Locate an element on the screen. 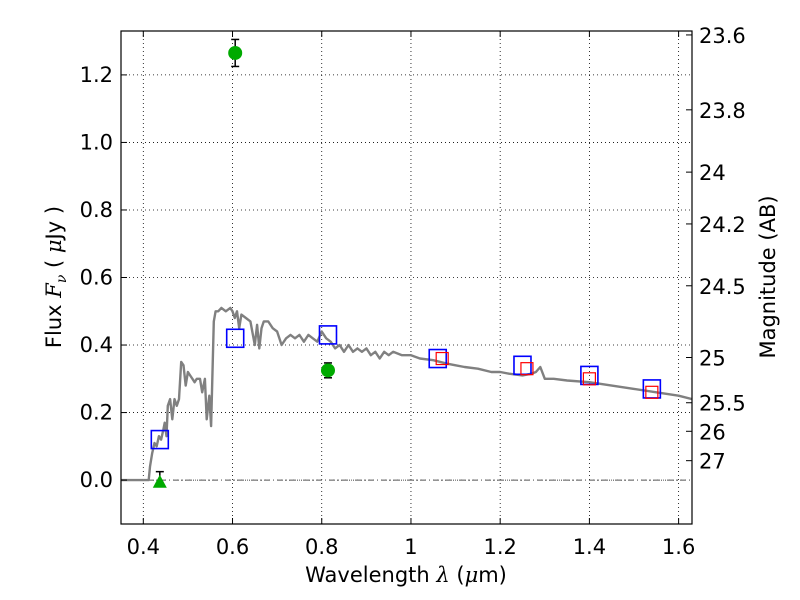  y2-tick-label: 25 is located at coordinates (712, 358).